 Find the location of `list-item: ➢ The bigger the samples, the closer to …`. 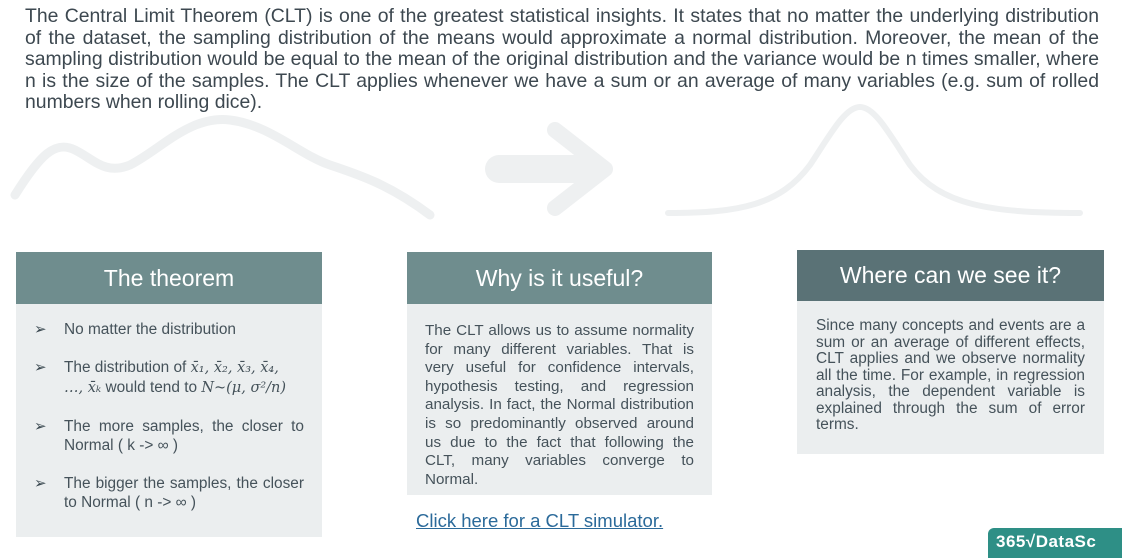

list-item: ➢ The bigger the samples, the closer to … is located at coordinates (169, 493).